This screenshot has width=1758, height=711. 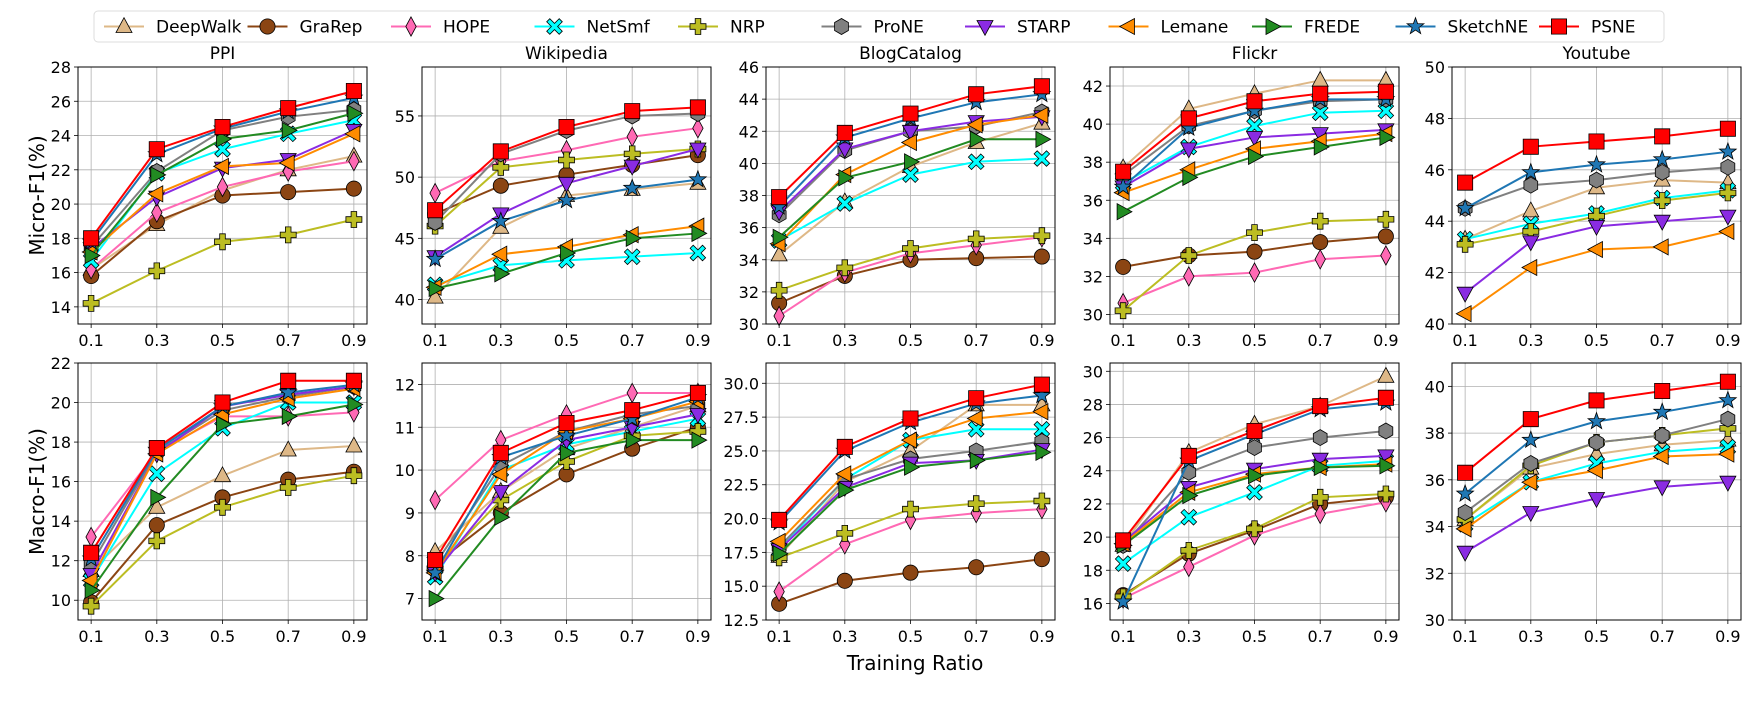 What do you see at coordinates (1596, 54) in the screenshot?
I see `subplot-title: Youtube` at bounding box center [1596, 54].